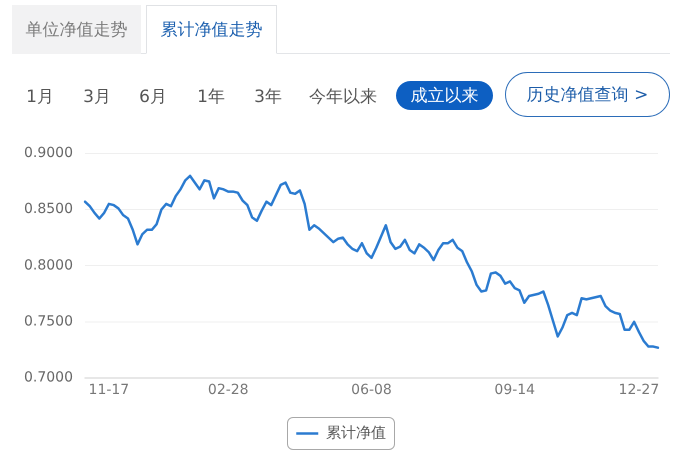  What do you see at coordinates (48, 321) in the screenshot?
I see `y-tick-label: 0.7500` at bounding box center [48, 321].